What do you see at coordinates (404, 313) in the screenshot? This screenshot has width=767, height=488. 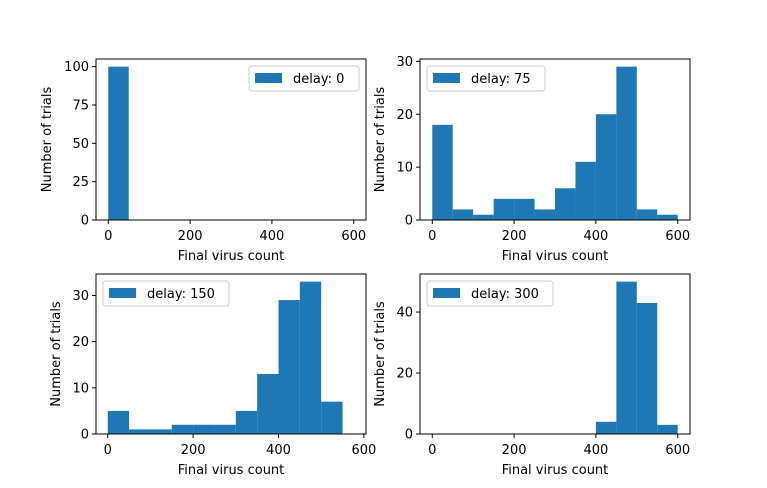 I see `y-tick-label: 40` at bounding box center [404, 313].